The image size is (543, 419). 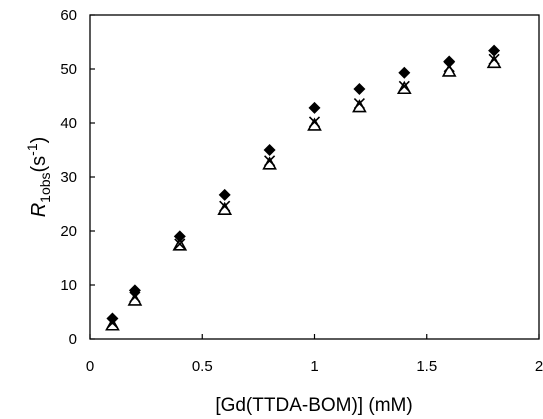 What do you see at coordinates (45, 187) in the screenshot?
I see `y-axis-title-subscript: 1obs` at bounding box center [45, 187].